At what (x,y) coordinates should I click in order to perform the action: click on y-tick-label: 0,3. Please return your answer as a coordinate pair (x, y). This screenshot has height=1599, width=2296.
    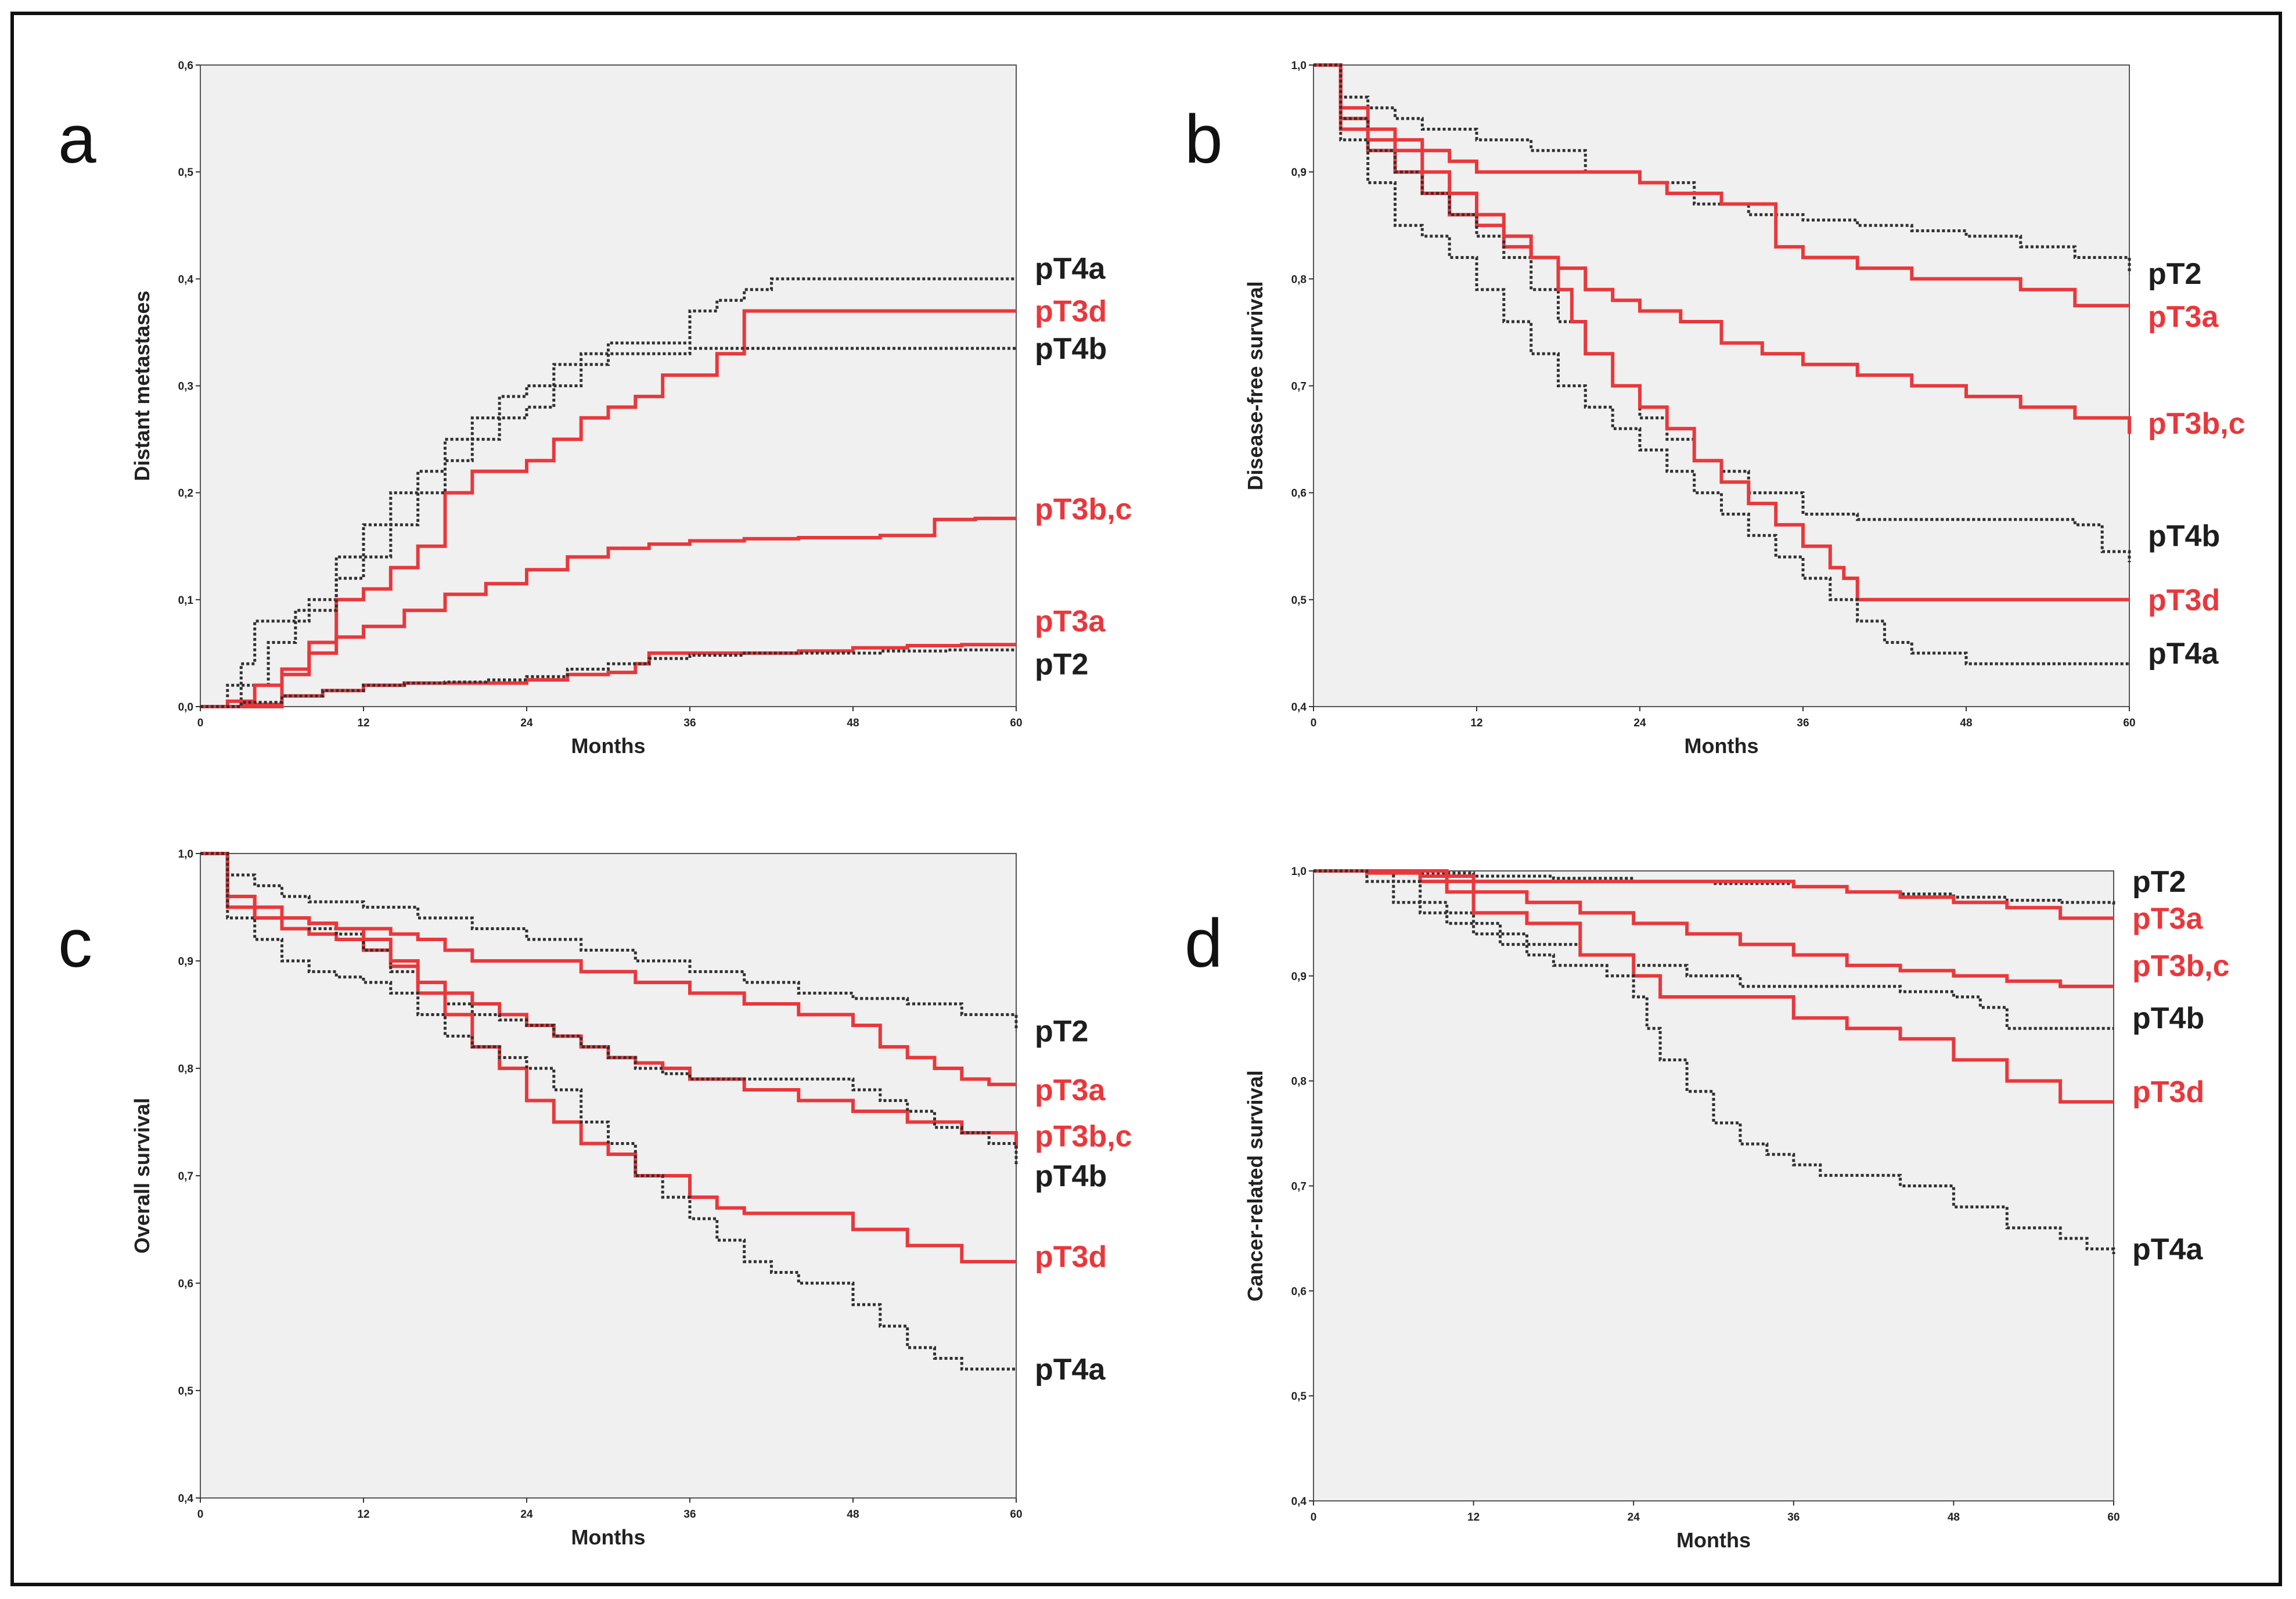
    Looking at the image, I should click on (185, 387).